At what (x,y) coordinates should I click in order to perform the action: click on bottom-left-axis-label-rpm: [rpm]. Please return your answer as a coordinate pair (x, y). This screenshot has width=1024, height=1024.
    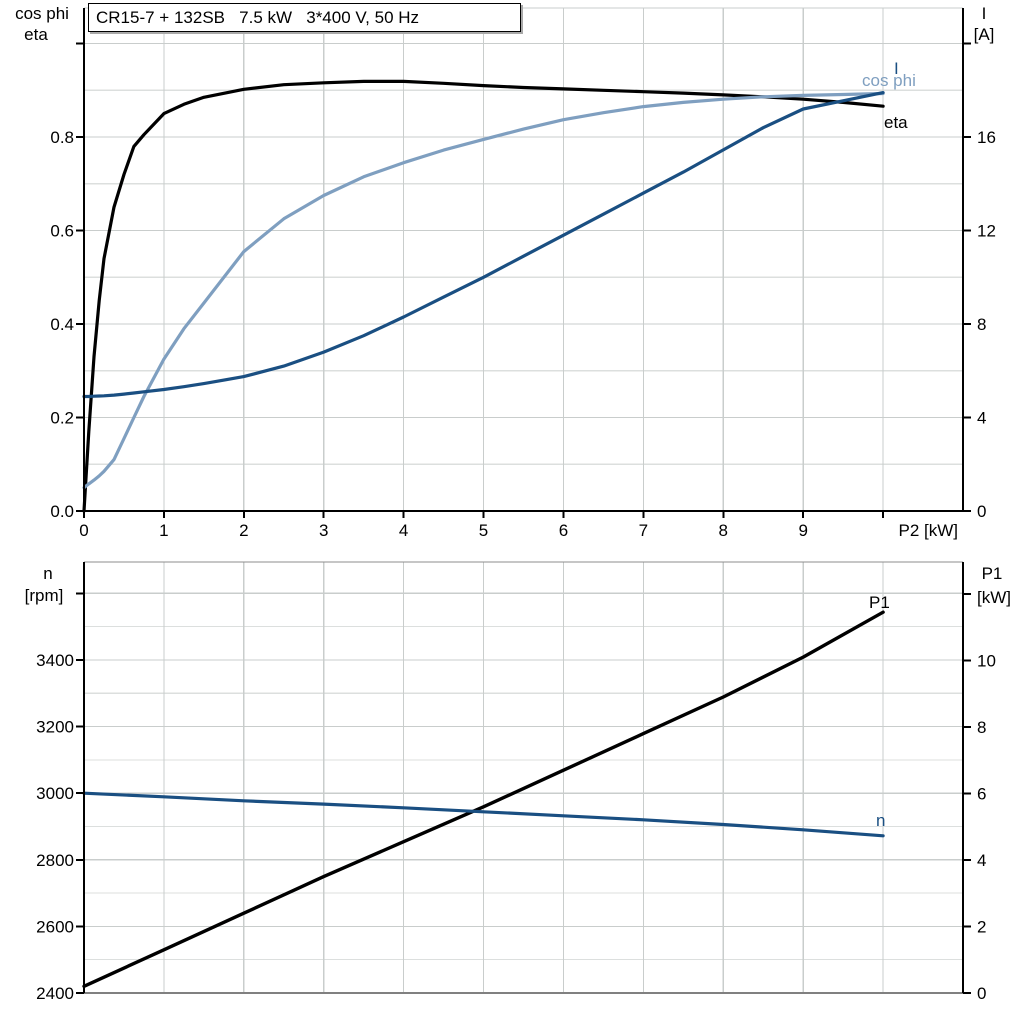
    Looking at the image, I should click on (44, 595).